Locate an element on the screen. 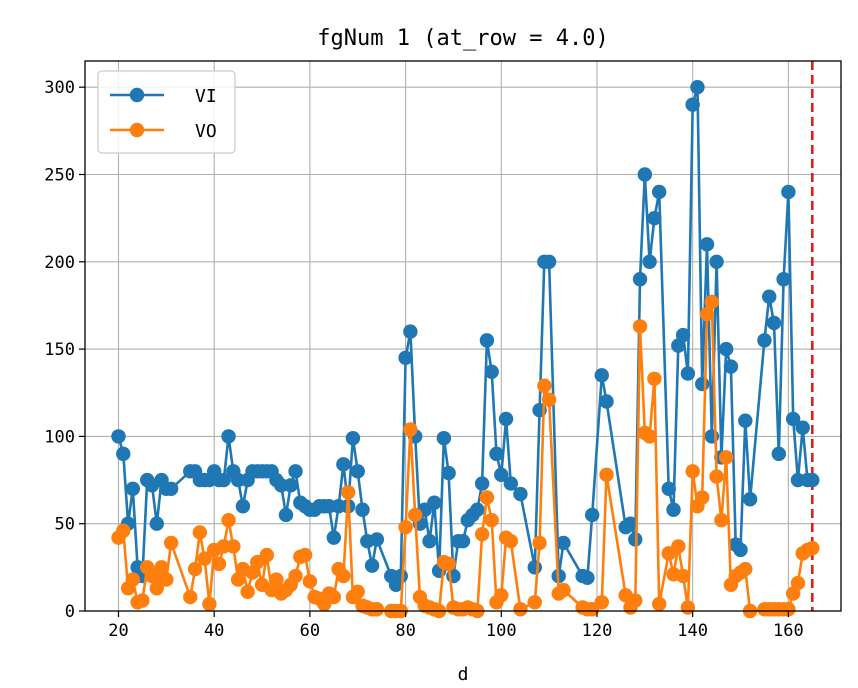  y-tick-label: 250 is located at coordinates (59, 175).